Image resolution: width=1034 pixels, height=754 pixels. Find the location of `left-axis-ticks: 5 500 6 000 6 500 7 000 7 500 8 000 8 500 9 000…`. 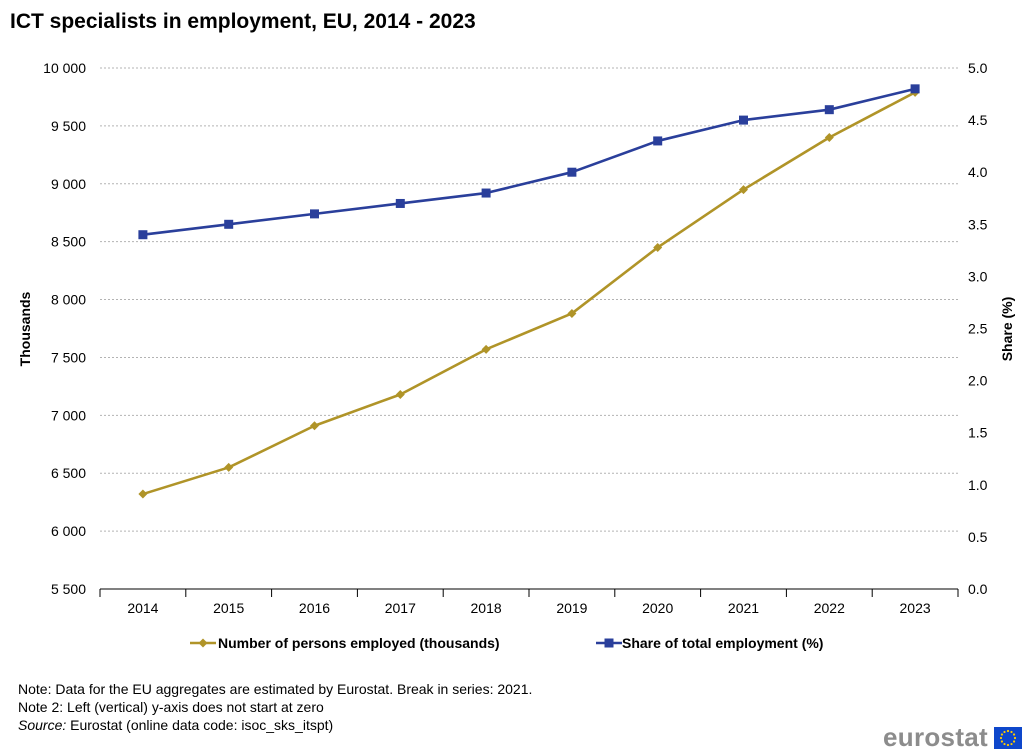

left-axis-ticks: 5 500 6 000 6 500 7 000 7 500 8 000 8 500 9 000… is located at coordinates (64, 328).